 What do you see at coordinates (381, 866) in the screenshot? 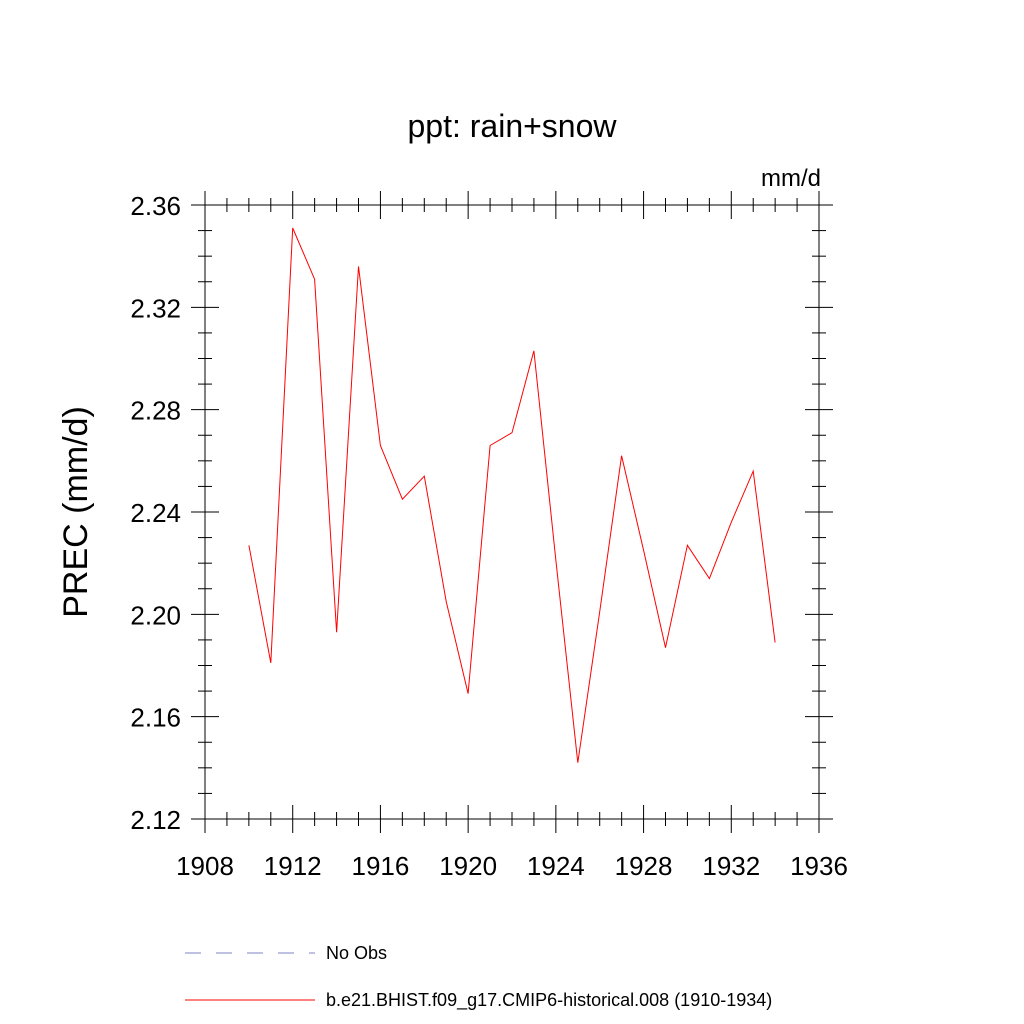
I see `x-tick-label: 1916` at bounding box center [381, 866].